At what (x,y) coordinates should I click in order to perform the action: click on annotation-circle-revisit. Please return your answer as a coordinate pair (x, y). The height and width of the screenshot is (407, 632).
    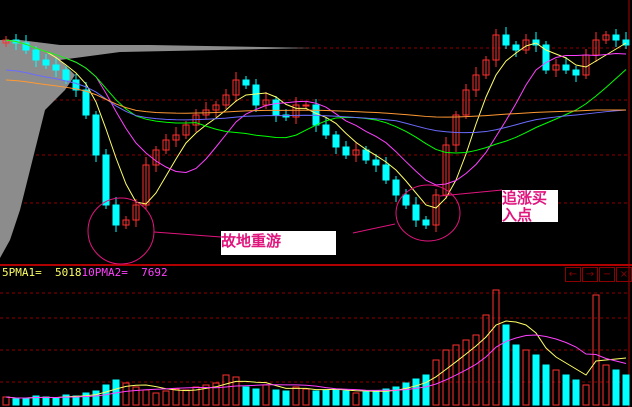
    Looking at the image, I should click on (121, 231).